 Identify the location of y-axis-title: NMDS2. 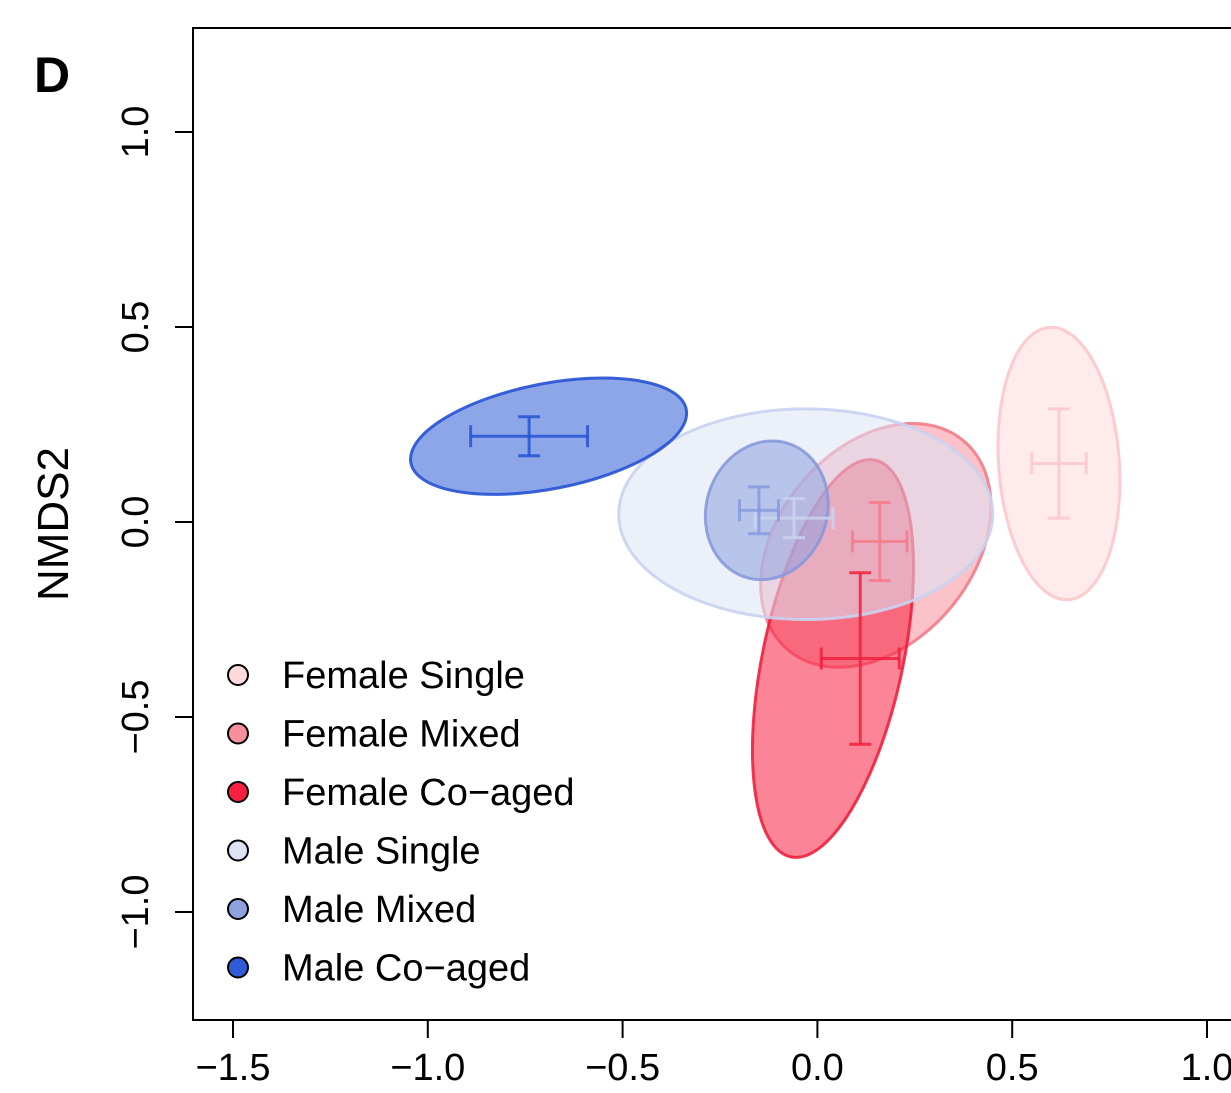
(53, 524).